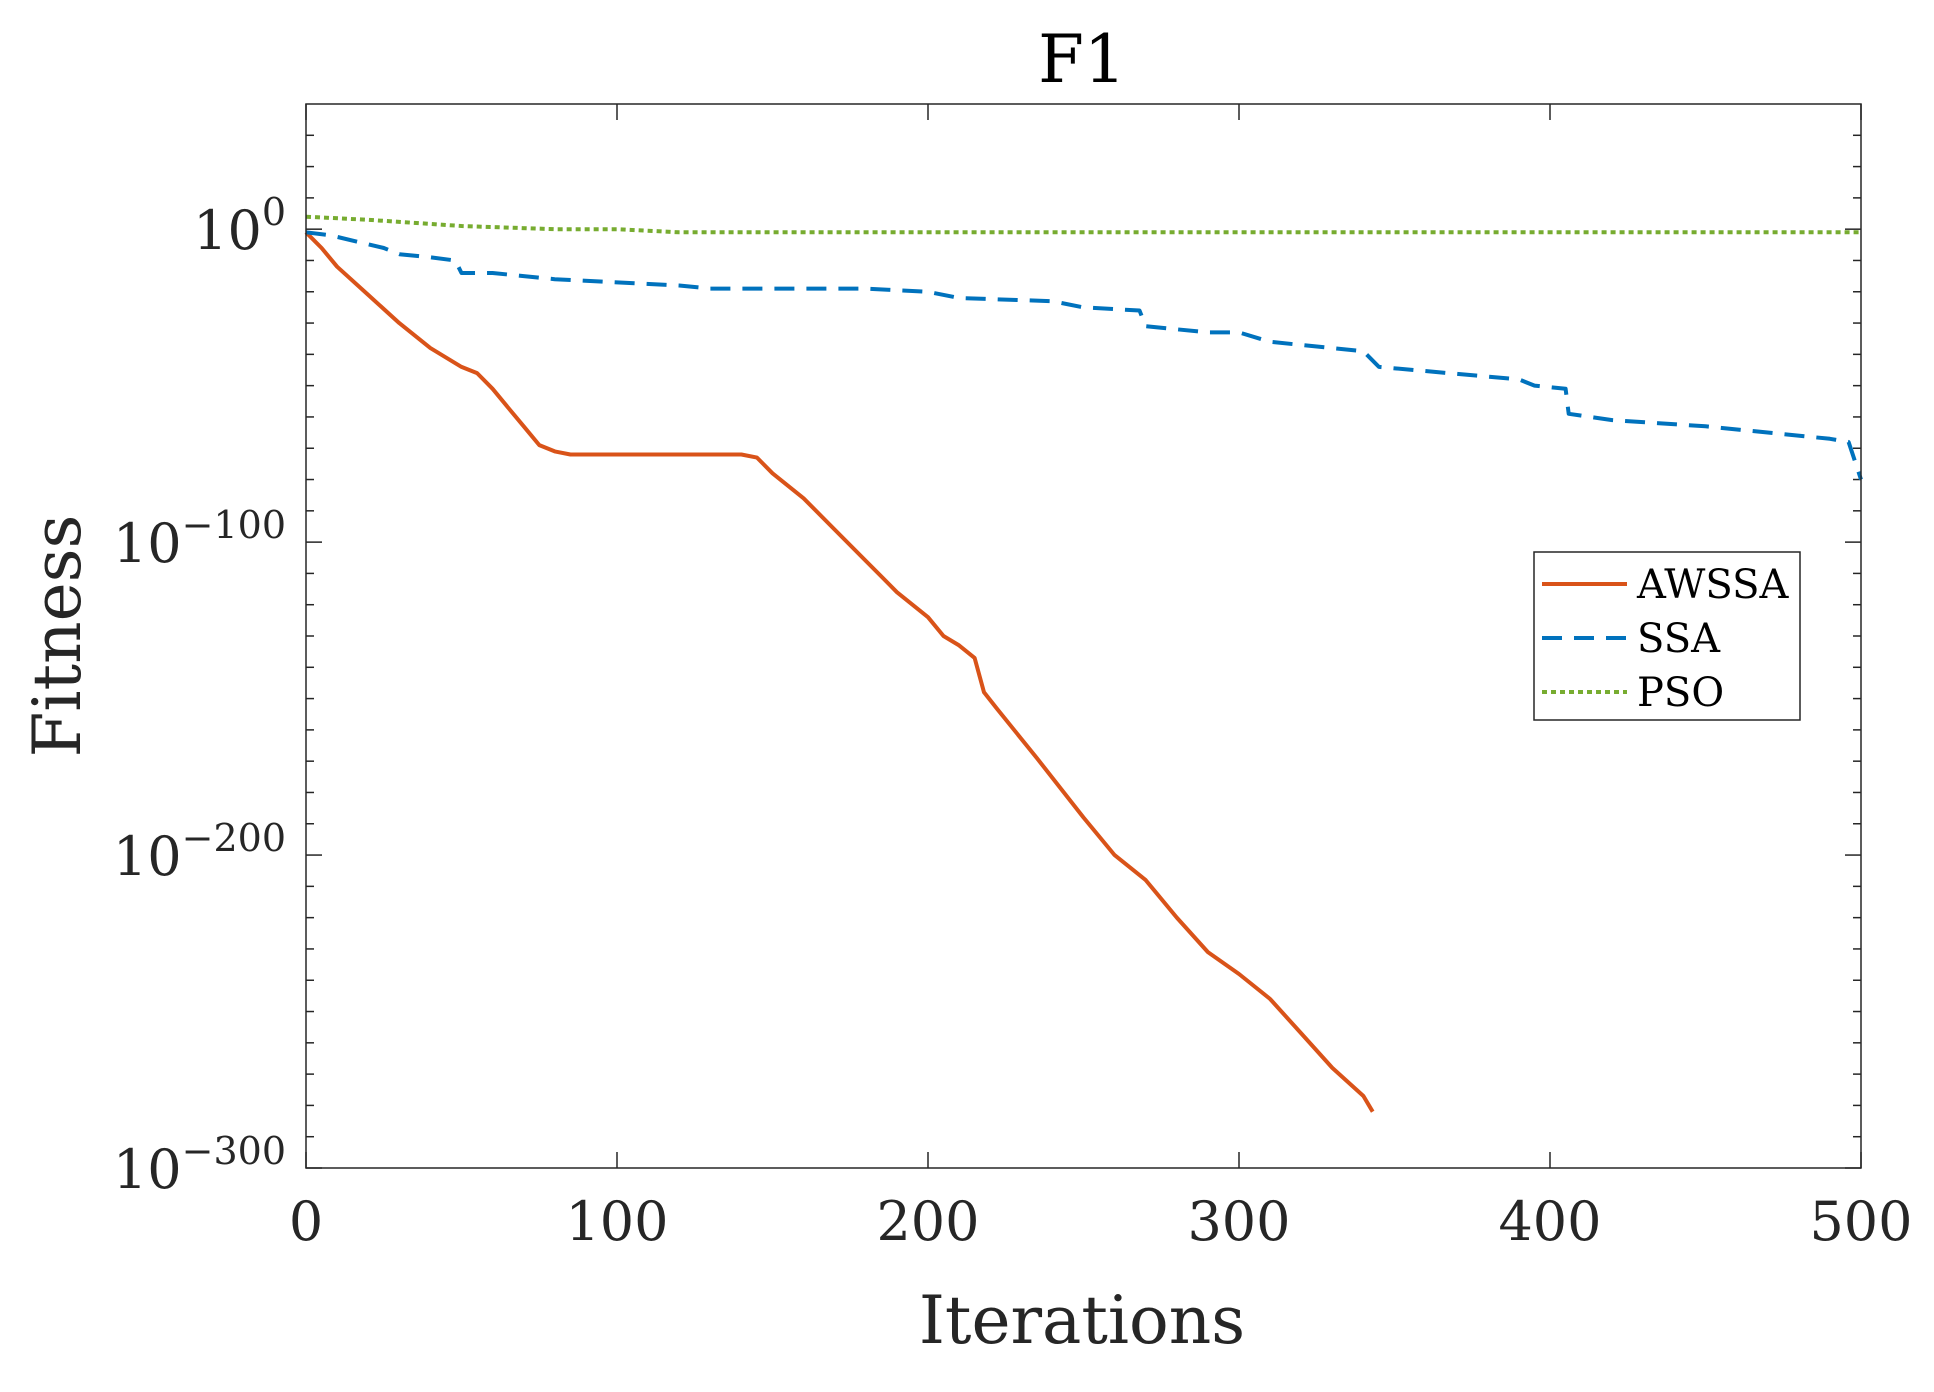 The height and width of the screenshot is (1392, 1934). What do you see at coordinates (199, 539) in the screenshot?
I see `y-tick-label: 10−100` at bounding box center [199, 539].